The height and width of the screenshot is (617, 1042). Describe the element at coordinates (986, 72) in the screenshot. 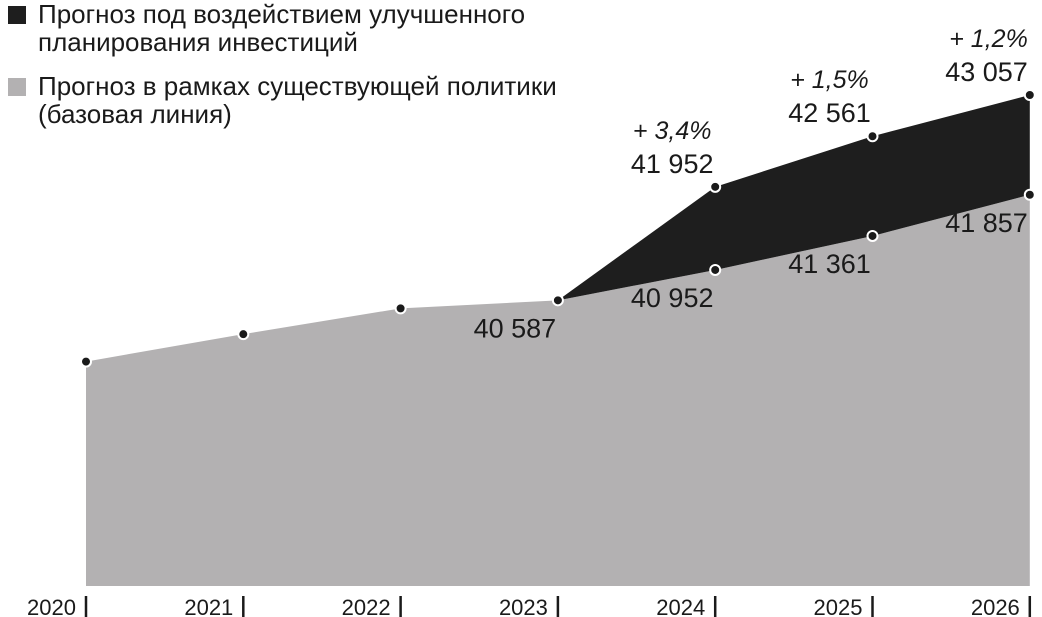

I see `improved-value-label-2026: 43 057` at that location.